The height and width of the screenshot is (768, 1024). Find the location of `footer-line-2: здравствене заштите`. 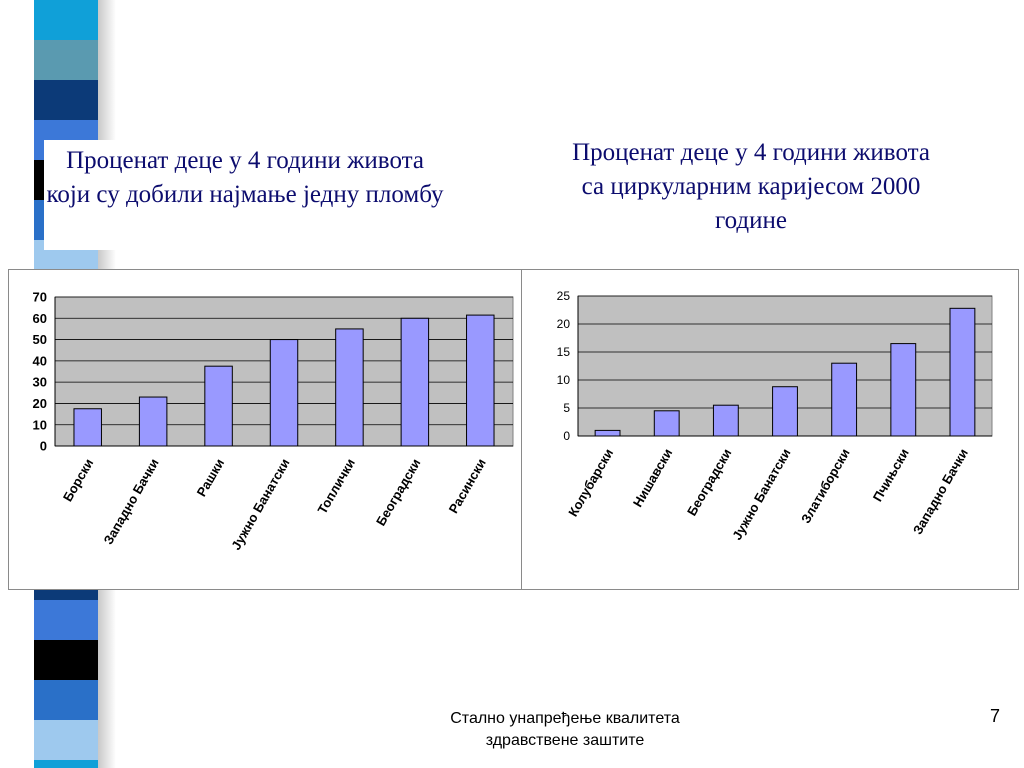

footer-line-2: здравствене заштите is located at coordinates (565, 740).